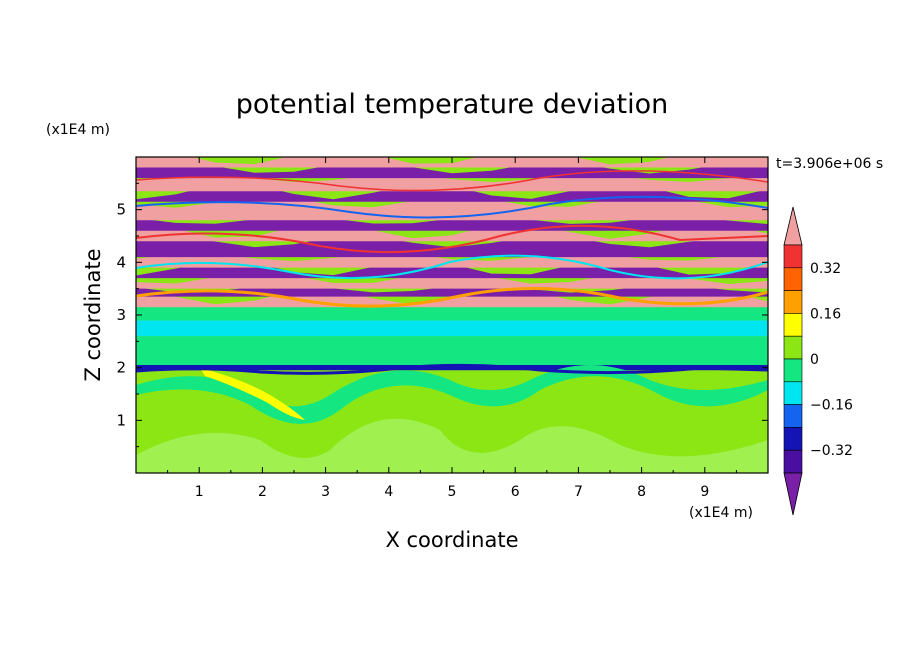 This screenshot has width=904, height=654. Describe the element at coordinates (704, 492) in the screenshot. I see `x-tick-label: 9` at that location.